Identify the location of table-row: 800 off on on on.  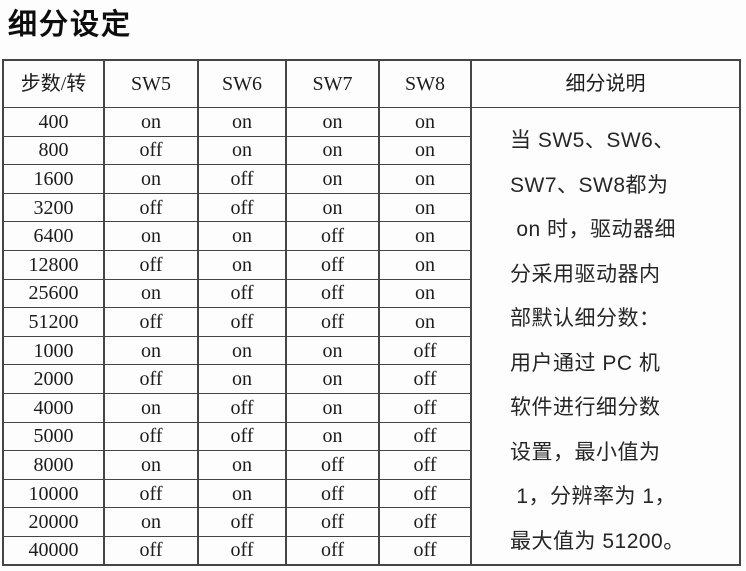
(371, 150).